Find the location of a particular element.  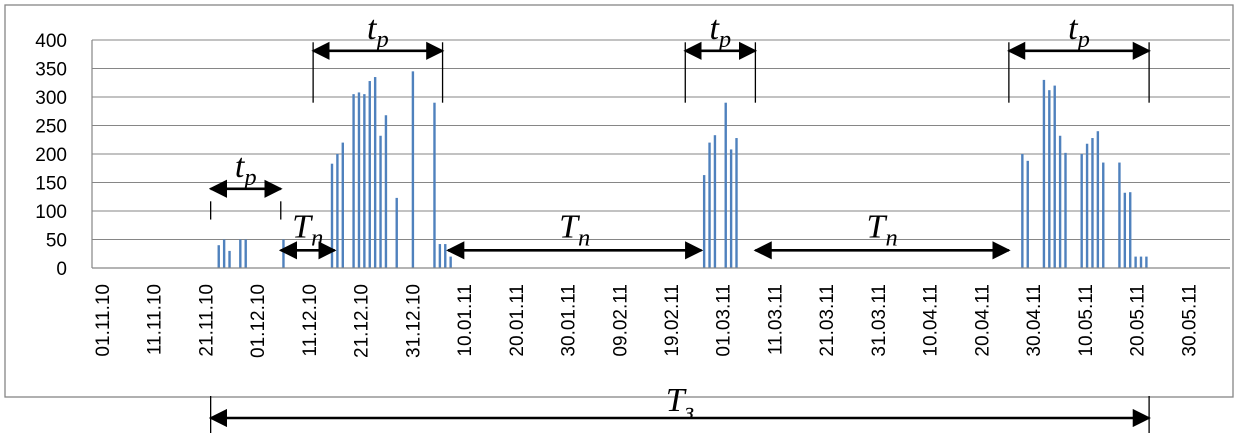

x-tick-label: 20.05.11 is located at coordinates (1138, 320).